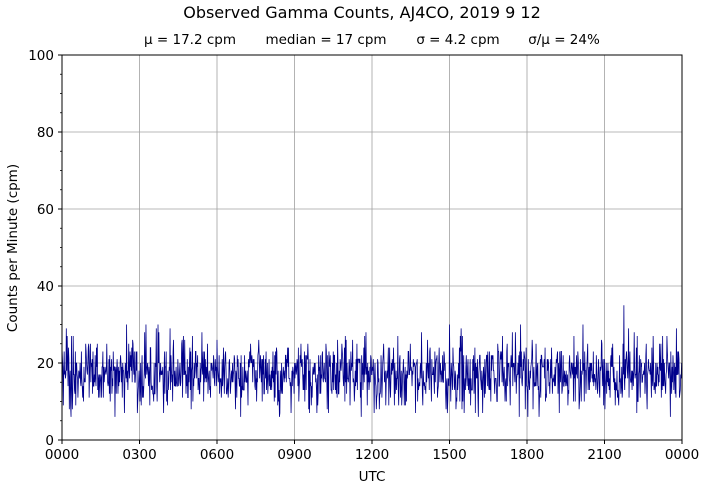 The width and height of the screenshot is (705, 489). I want to click on y-axis-label: Counts per Minute (cpm), so click(13, 248).